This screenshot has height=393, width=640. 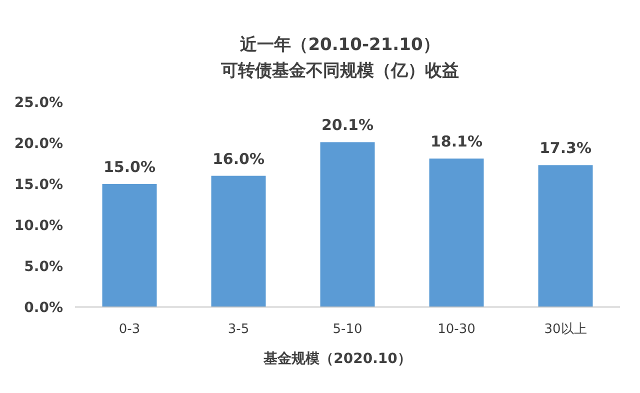 What do you see at coordinates (337, 359) in the screenshot?
I see `x-axis-title: 基金规模（2020.10）` at bounding box center [337, 359].